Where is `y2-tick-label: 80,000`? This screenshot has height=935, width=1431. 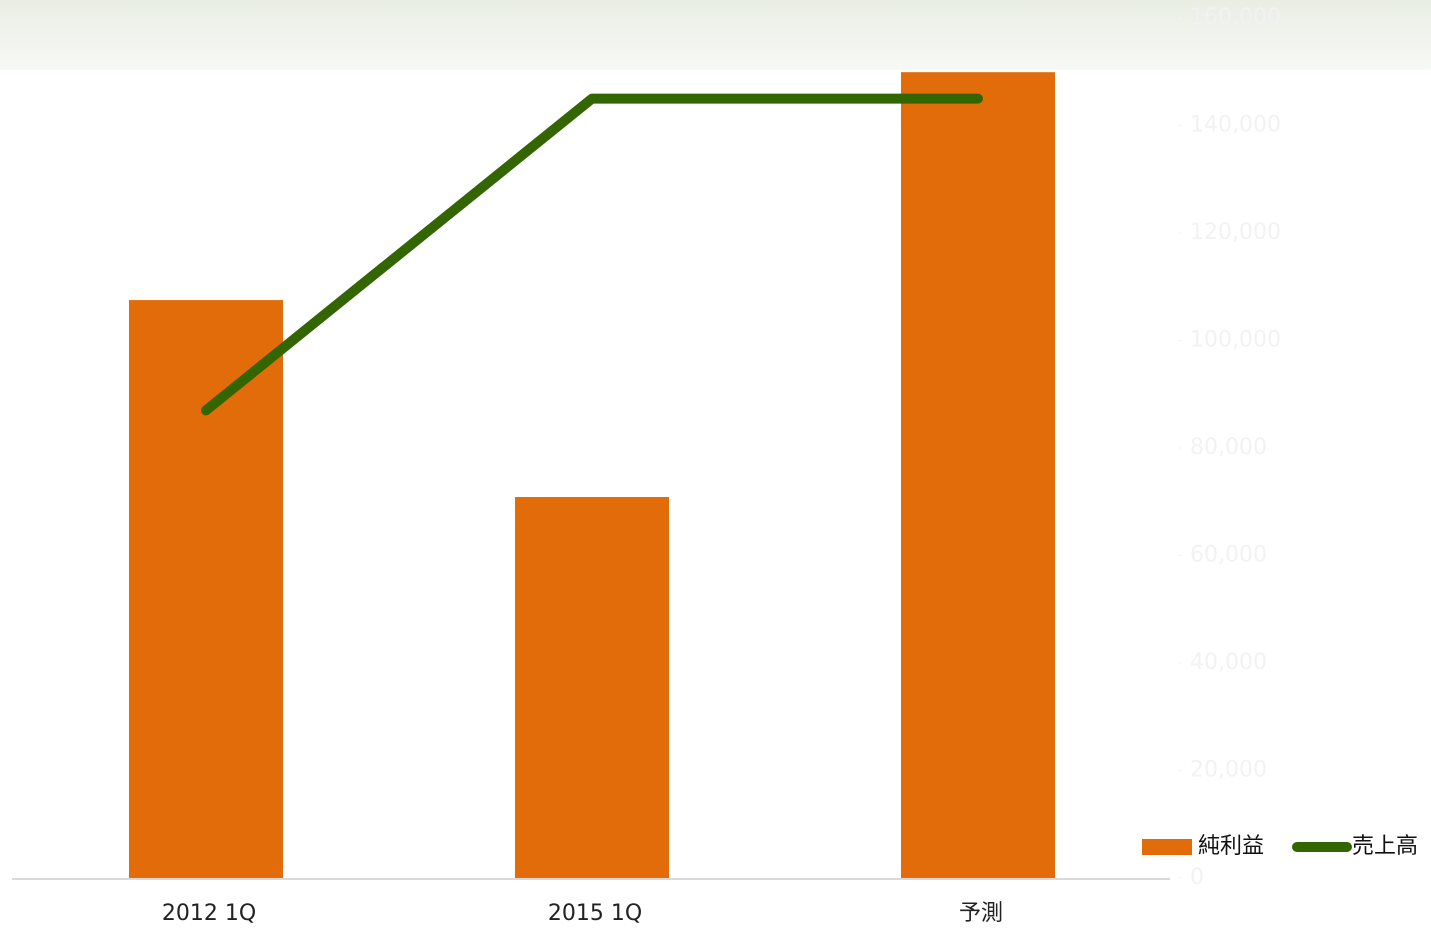 y2-tick-label: 80,000 is located at coordinates (1228, 447).